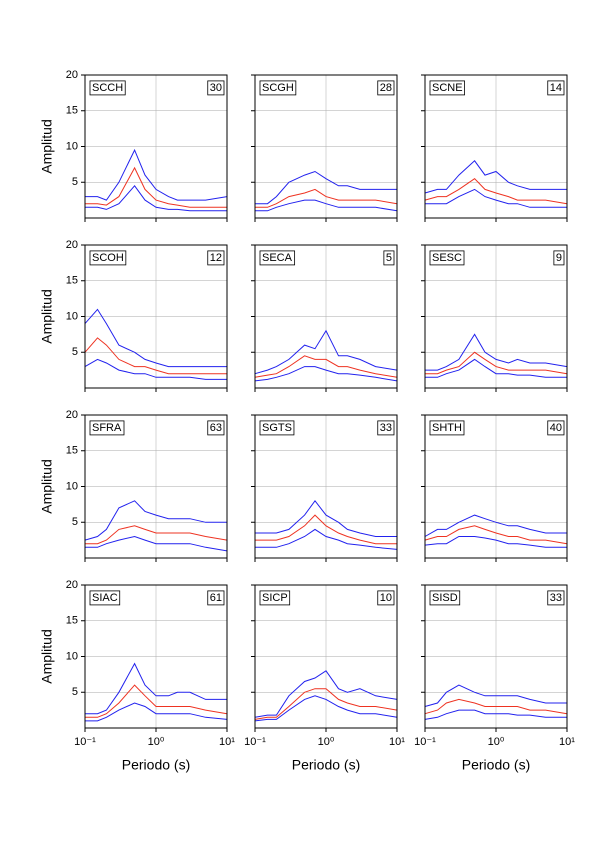 This screenshot has height=842, width=595. I want to click on station-label: SESC, so click(447, 258).